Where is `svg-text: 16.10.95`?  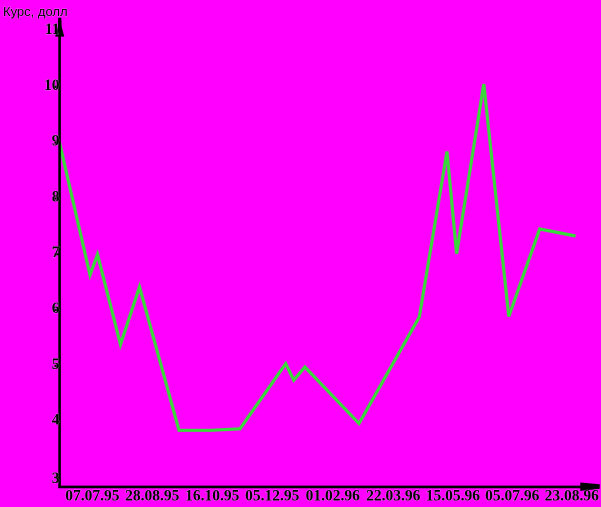
svg-text: 16.10.95 is located at coordinates (212, 496).